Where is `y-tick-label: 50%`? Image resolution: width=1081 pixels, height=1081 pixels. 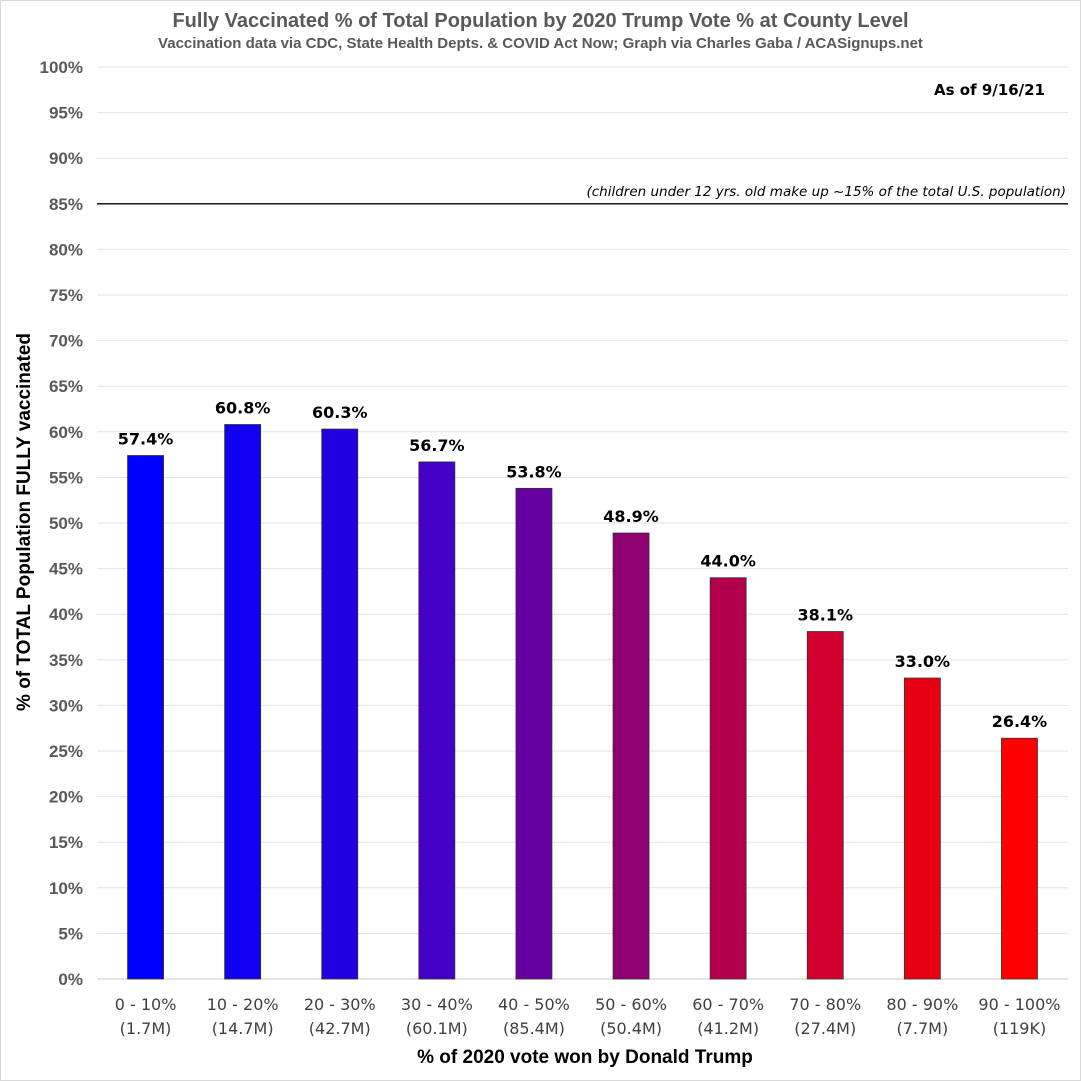 y-tick-label: 50% is located at coordinates (66, 523).